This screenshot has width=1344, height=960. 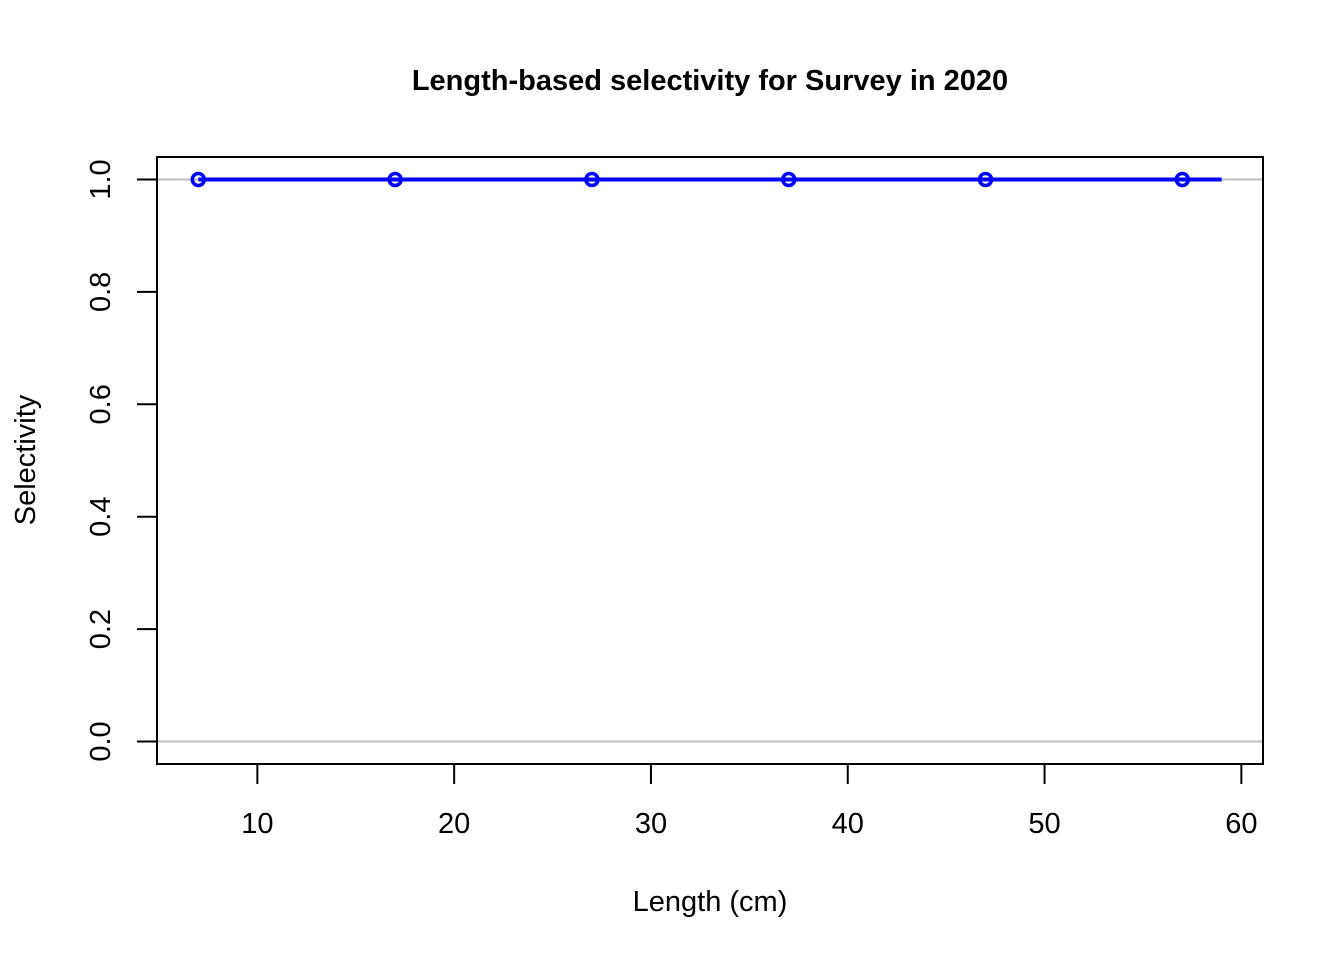 What do you see at coordinates (710, 902) in the screenshot?
I see `x-axis-label: Length (cm)` at bounding box center [710, 902].